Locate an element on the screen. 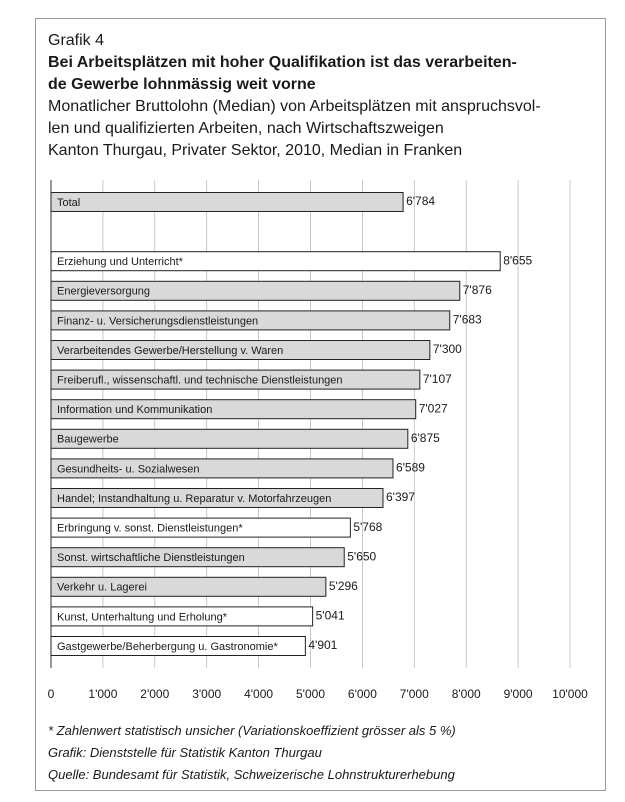 The height and width of the screenshot is (802, 625). category-label: Finanz- u. Versicherungsdienstleistungen is located at coordinates (157, 321).